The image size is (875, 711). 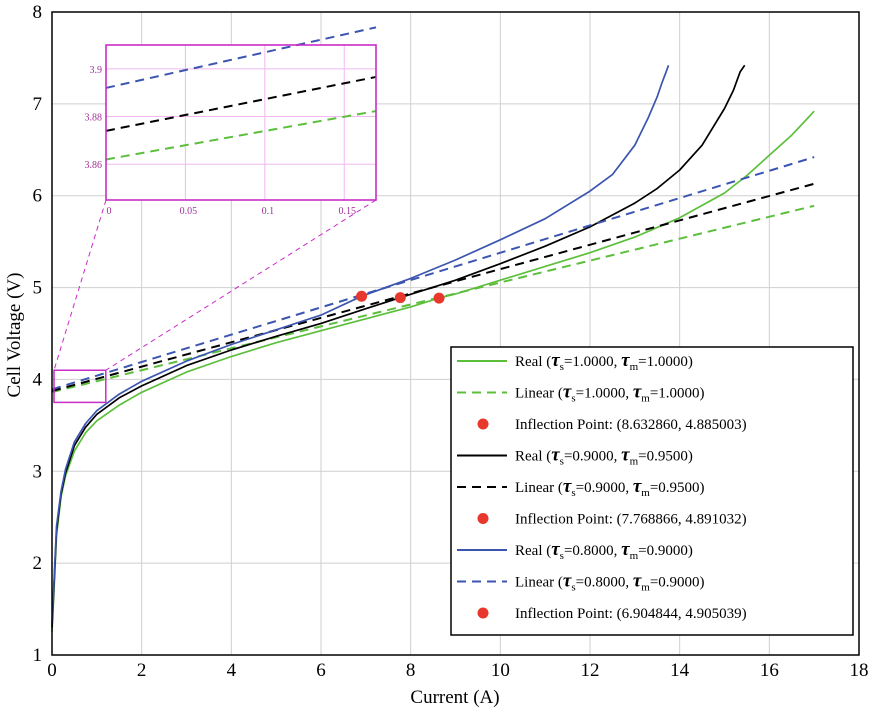 What do you see at coordinates (14, 335) in the screenshot?
I see `y-axis-label: Cell Voltage (V)` at bounding box center [14, 335].